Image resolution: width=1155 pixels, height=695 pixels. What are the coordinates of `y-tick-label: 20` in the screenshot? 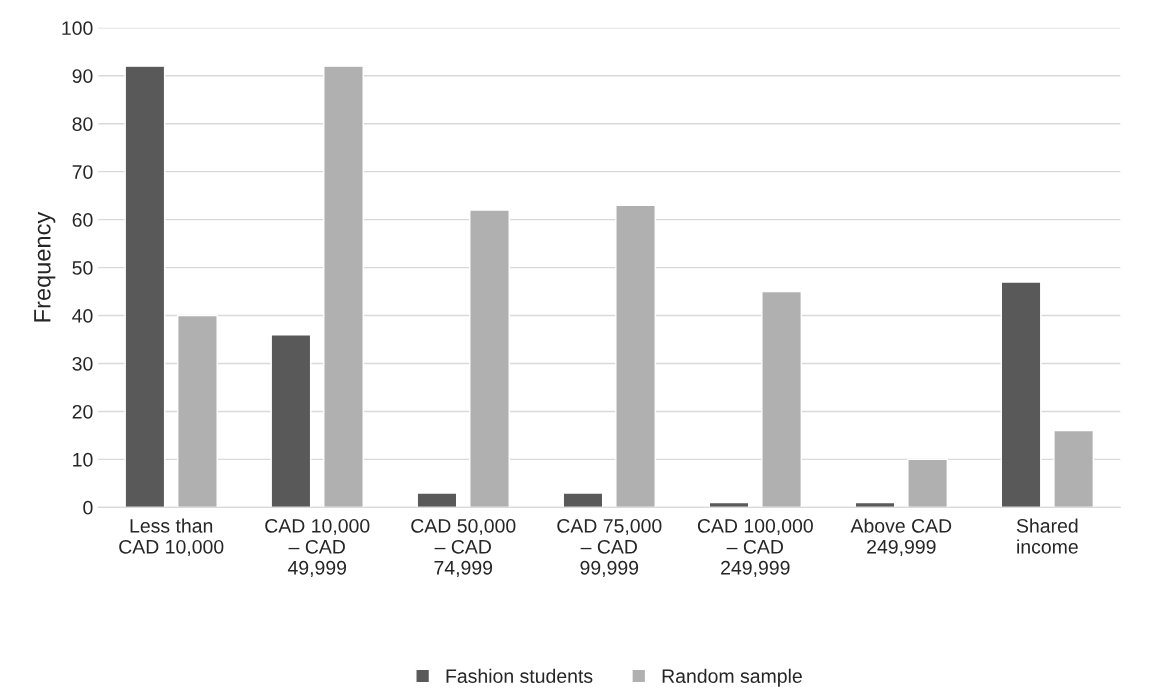 It's located at (82, 411).